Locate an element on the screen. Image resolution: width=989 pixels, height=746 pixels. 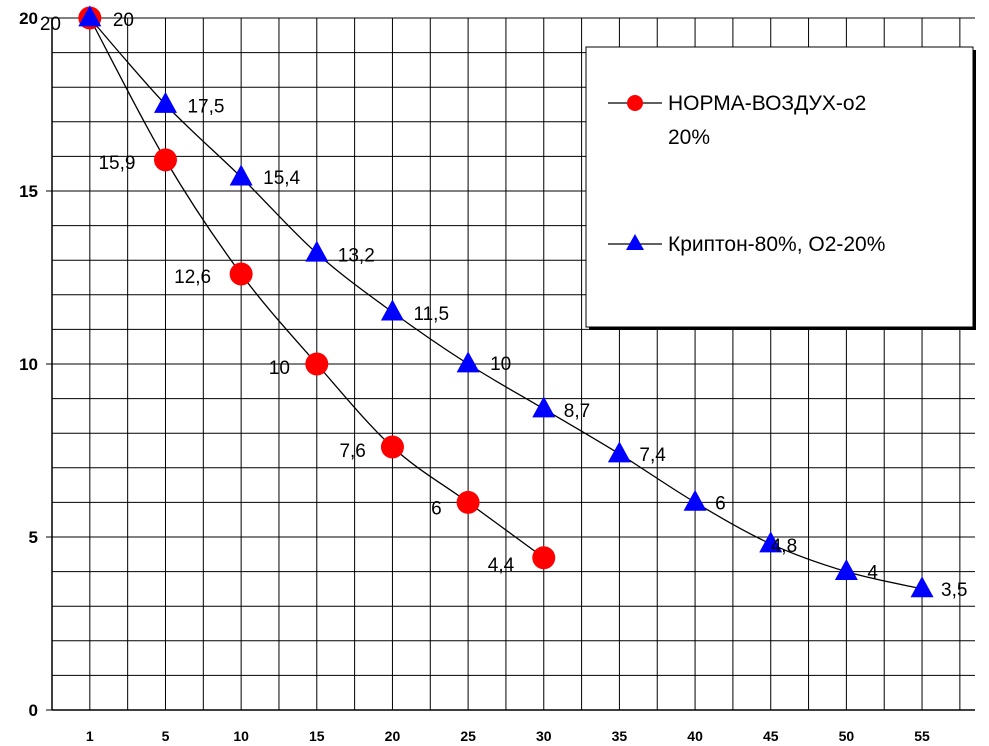
legend-label: Криптон-80%, О2-20% is located at coordinates (776, 244).